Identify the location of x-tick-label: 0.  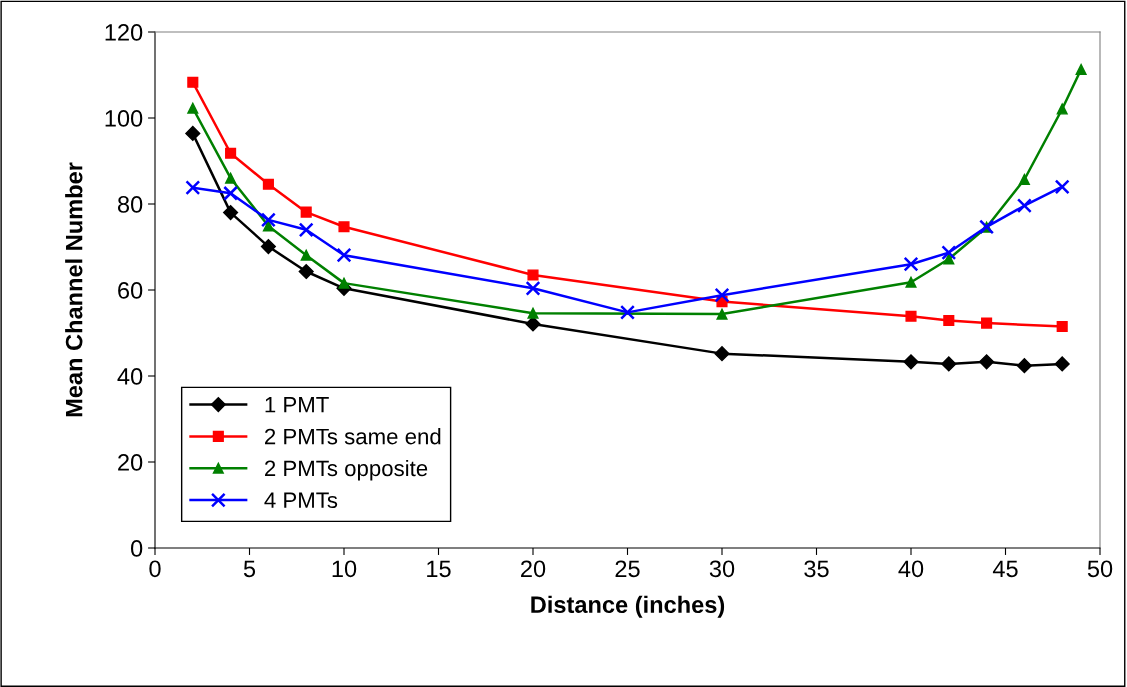
(155, 569).